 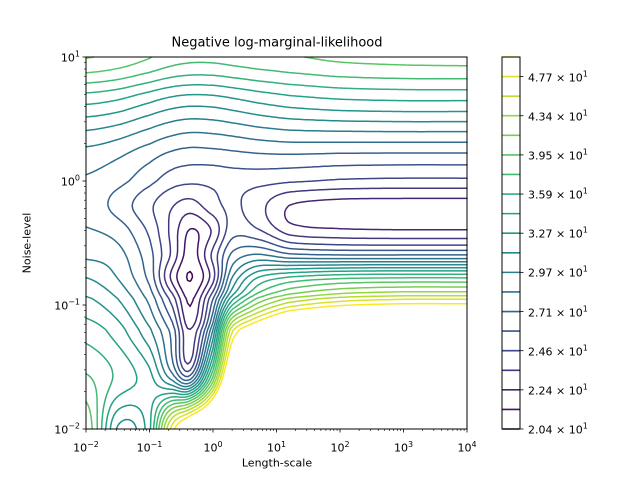 I want to click on colorbar-tick-label: 3.27 × 10¹, so click(x=558, y=233).